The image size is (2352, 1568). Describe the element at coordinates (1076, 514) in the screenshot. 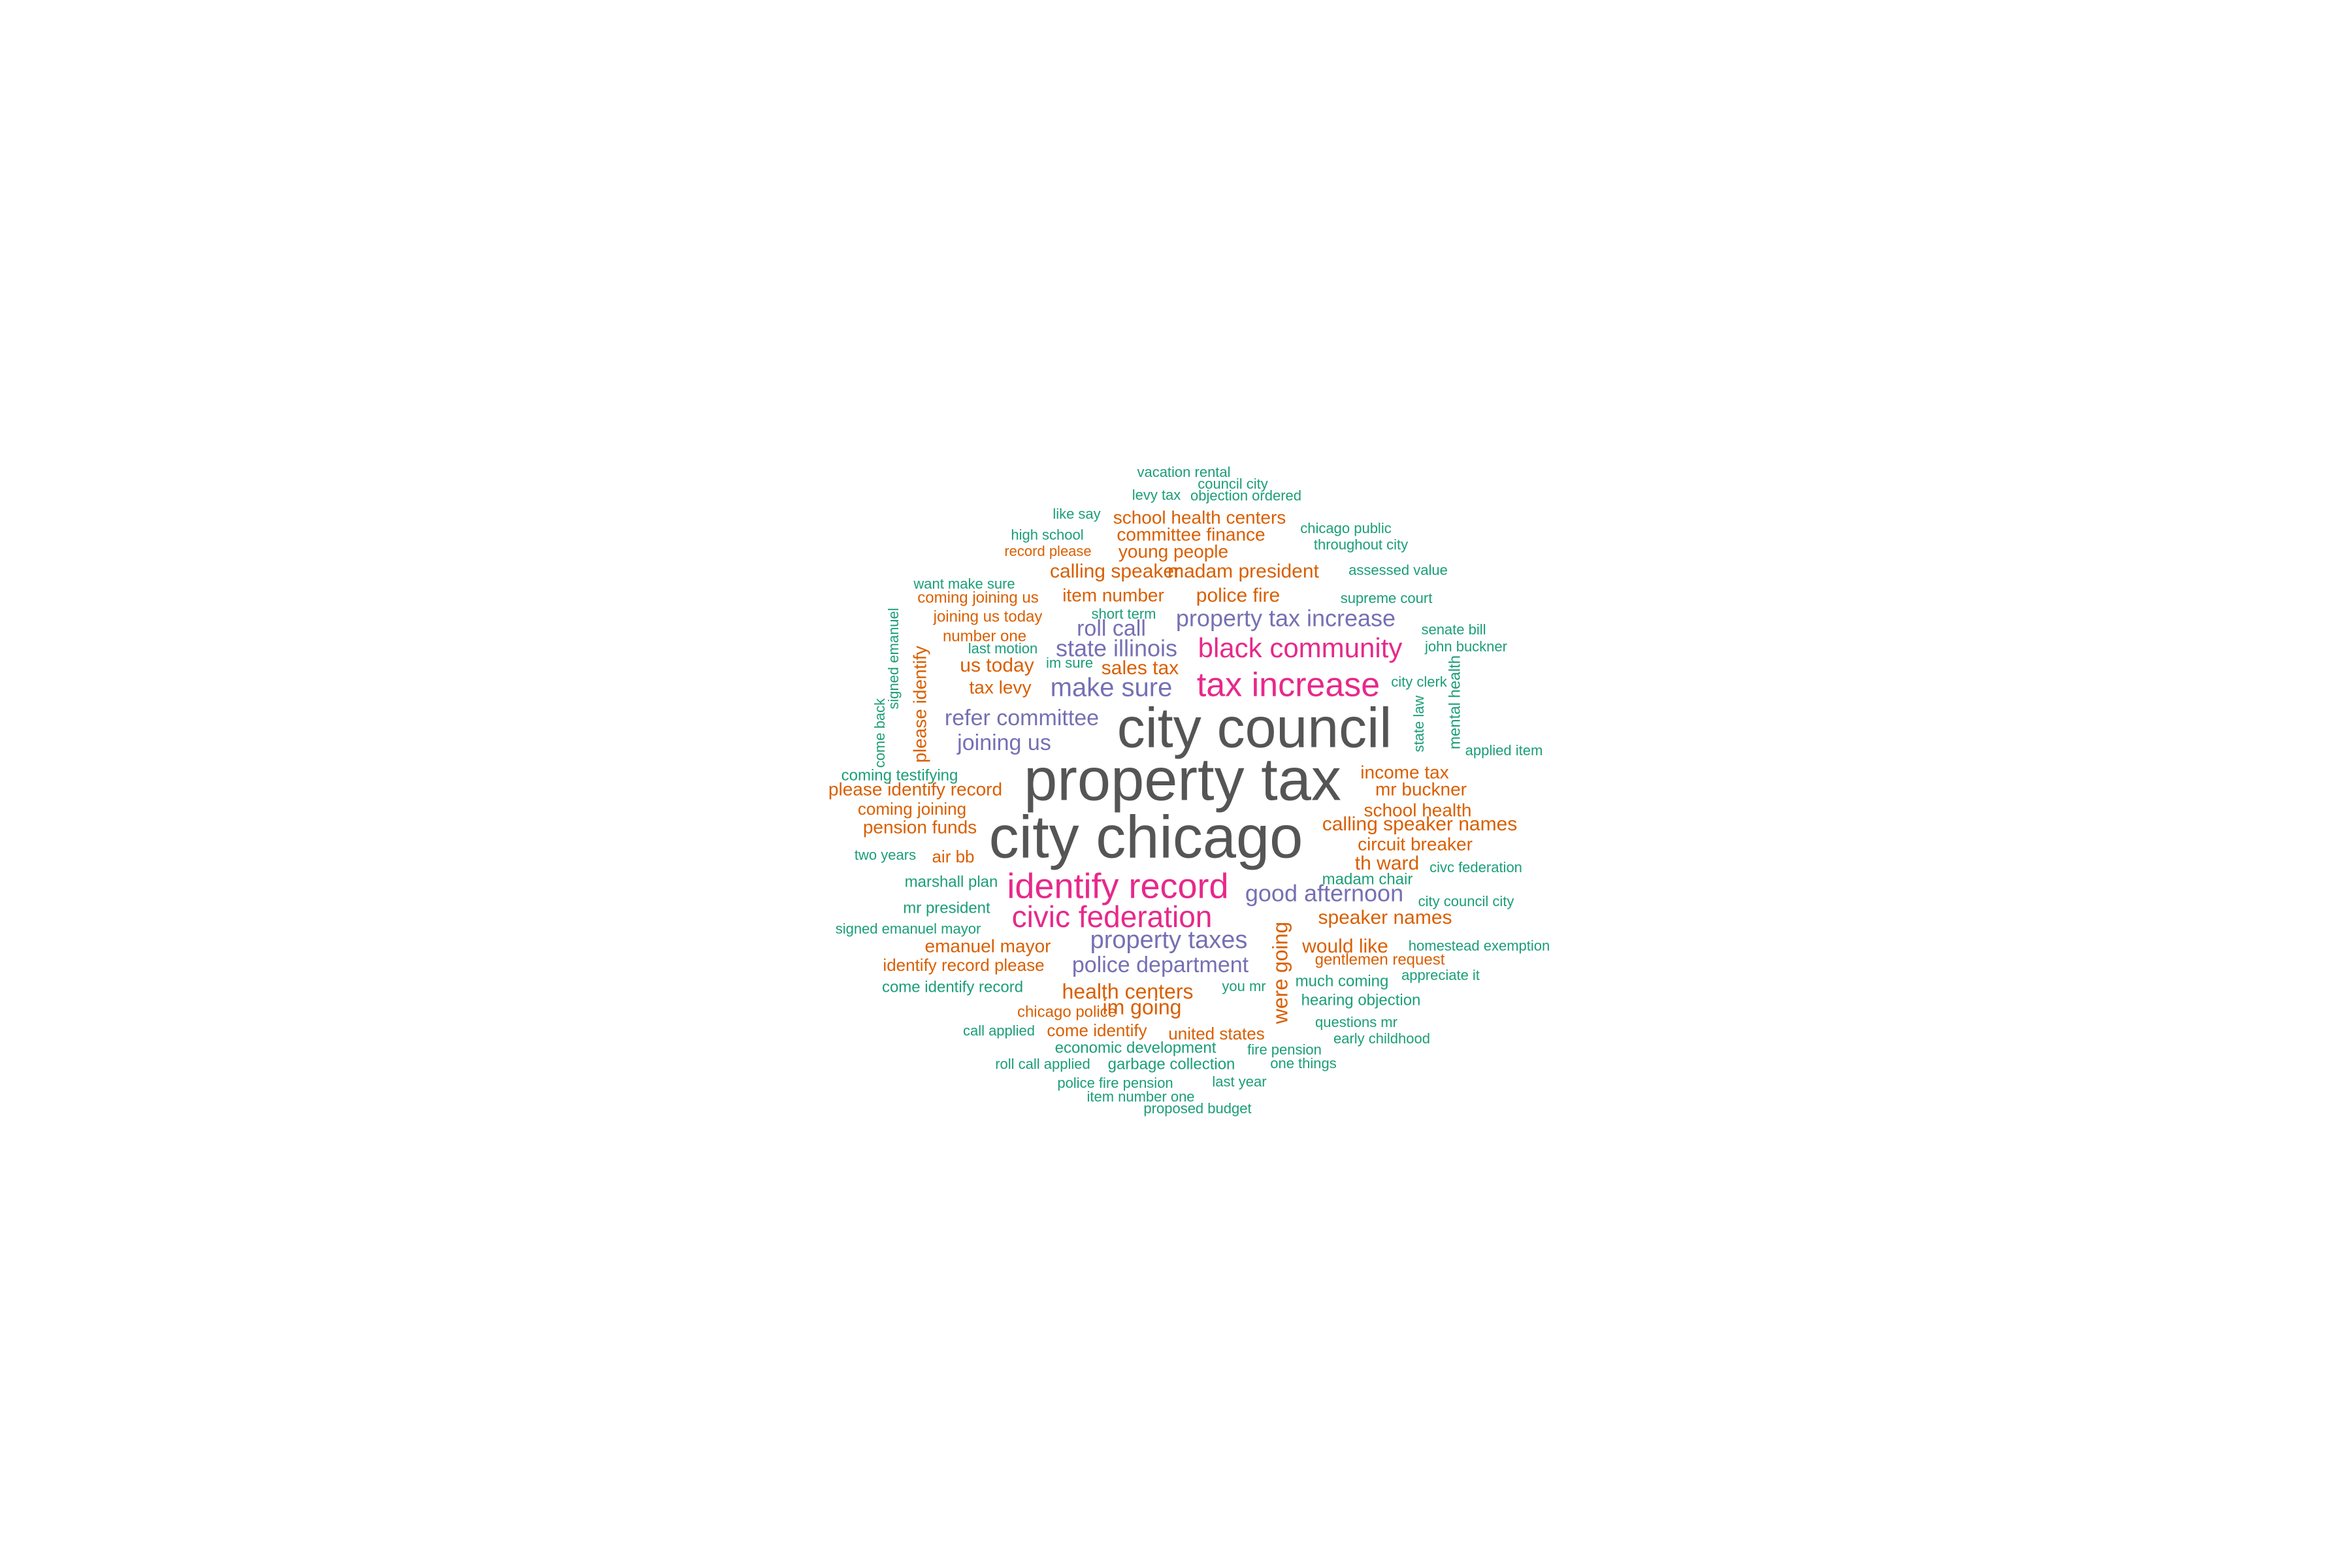

I see `word-like-say: like say` at that location.